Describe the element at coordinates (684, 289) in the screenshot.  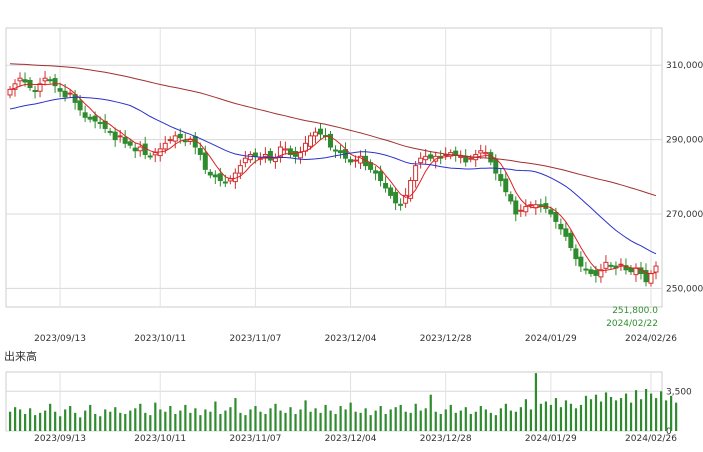
I see `price-y-tick-label: 250,000` at that location.